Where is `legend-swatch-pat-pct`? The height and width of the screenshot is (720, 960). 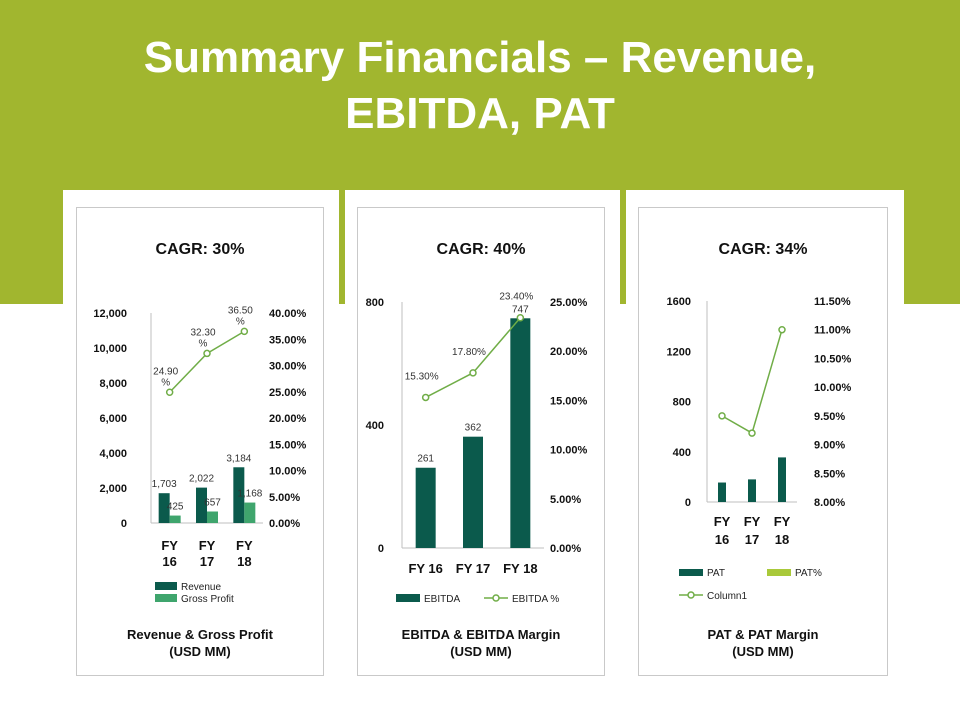 legend-swatch-pat-pct is located at coordinates (779, 572).